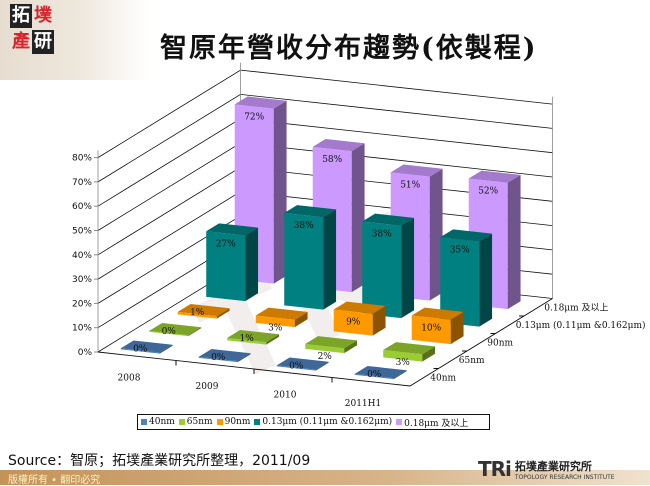  I want to click on y-tick-label: 50%, so click(82, 232).